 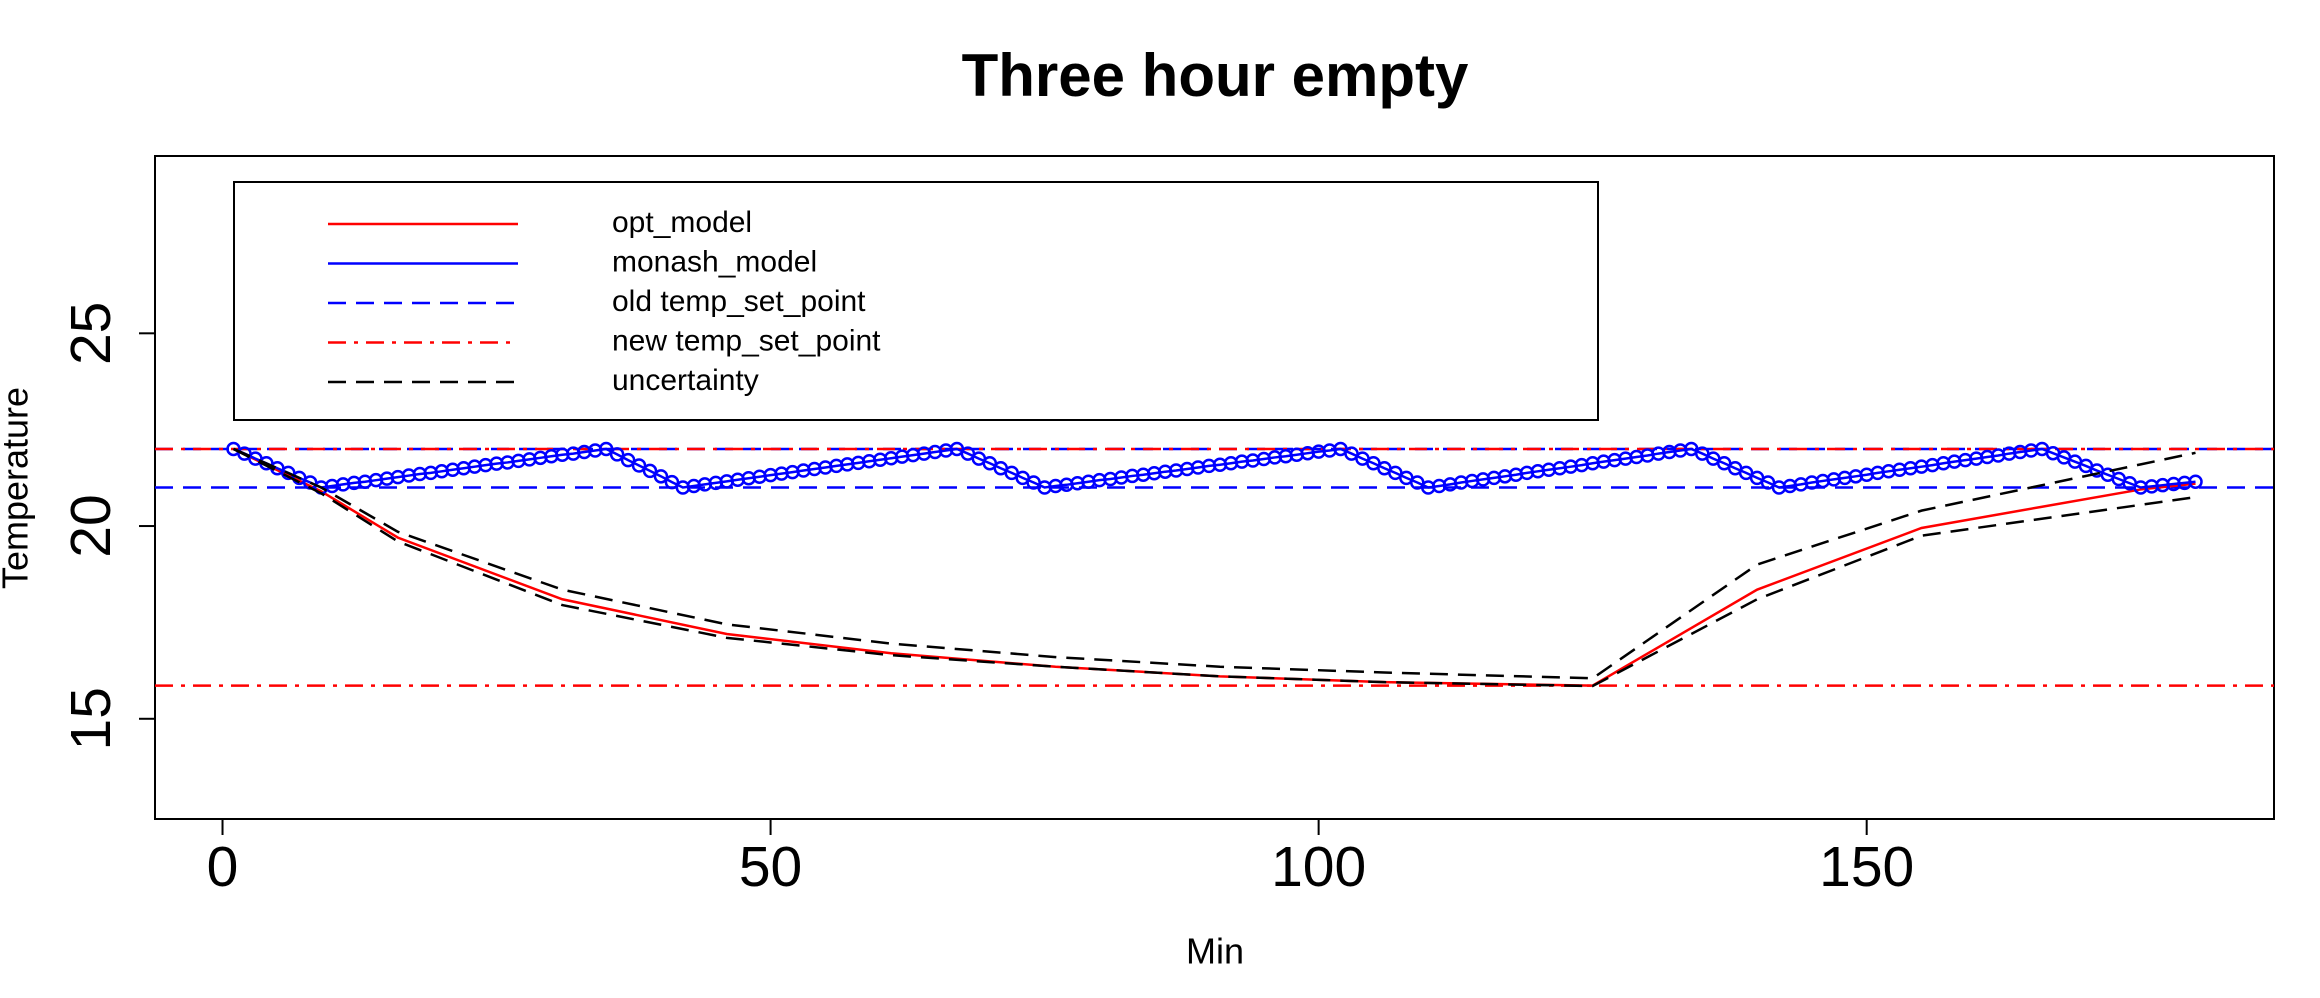 What do you see at coordinates (223, 867) in the screenshot?
I see `x-tick-label: 0` at bounding box center [223, 867].